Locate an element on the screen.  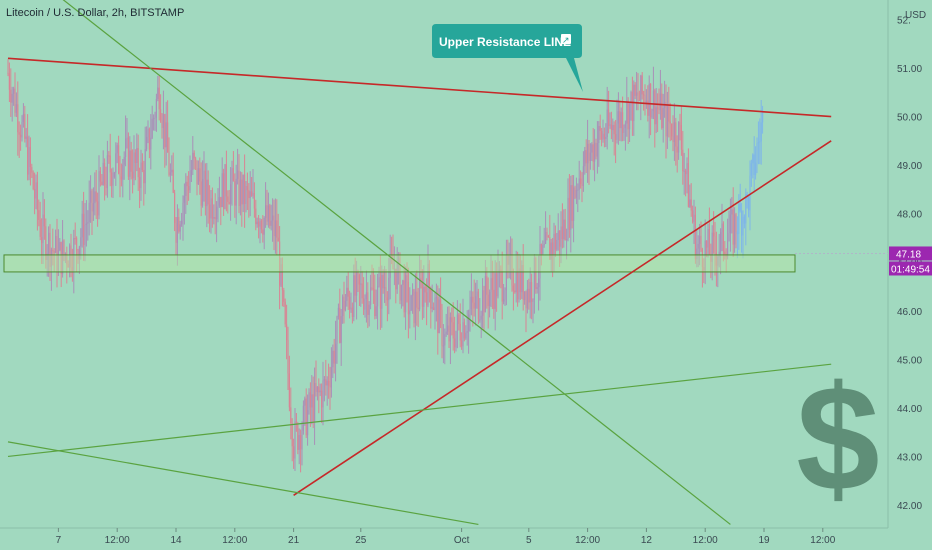
time-tick-label: Oct is located at coordinates (462, 540).